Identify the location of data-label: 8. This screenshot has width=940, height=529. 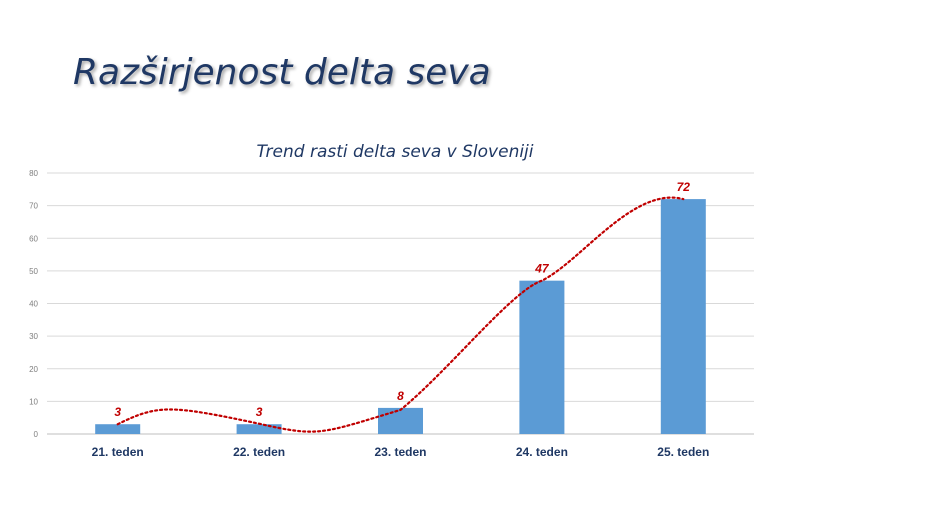
(400, 396).